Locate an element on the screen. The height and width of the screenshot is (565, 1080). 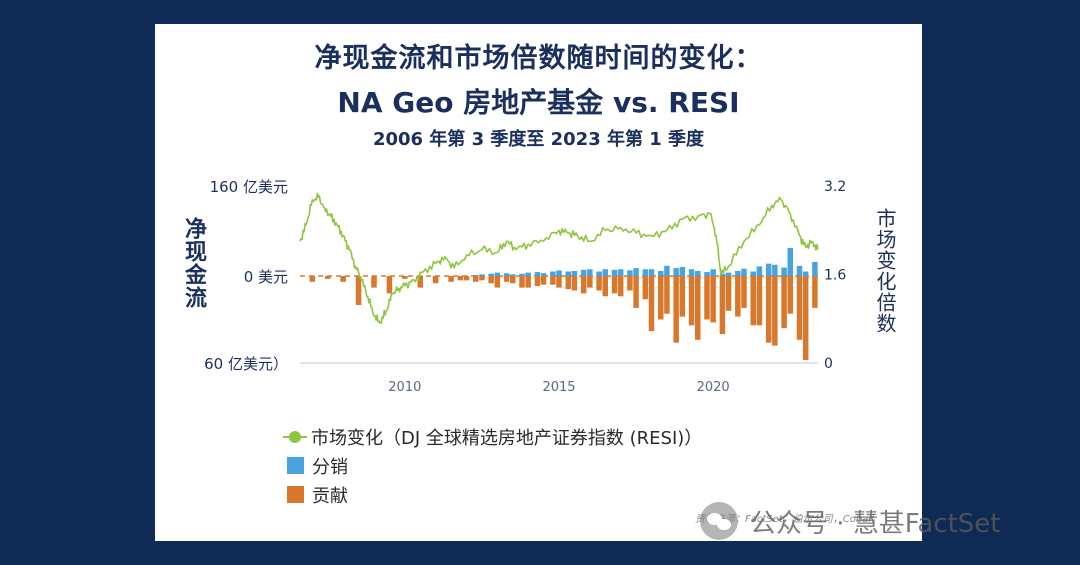
y-axis-right-label: 市场变化倍数 is located at coordinates (885, 271).